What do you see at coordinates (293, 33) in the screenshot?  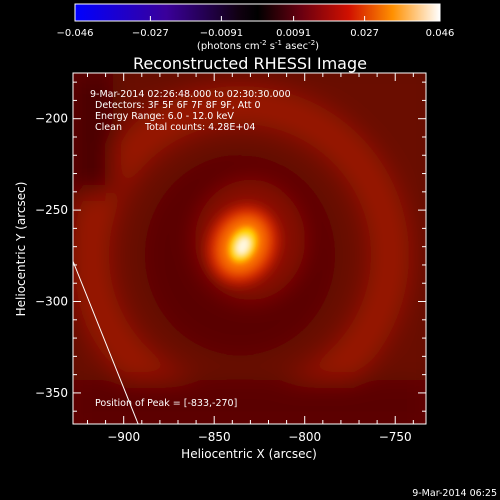 I see `colorbar-tick-label-3: 0.0091` at bounding box center [293, 33].